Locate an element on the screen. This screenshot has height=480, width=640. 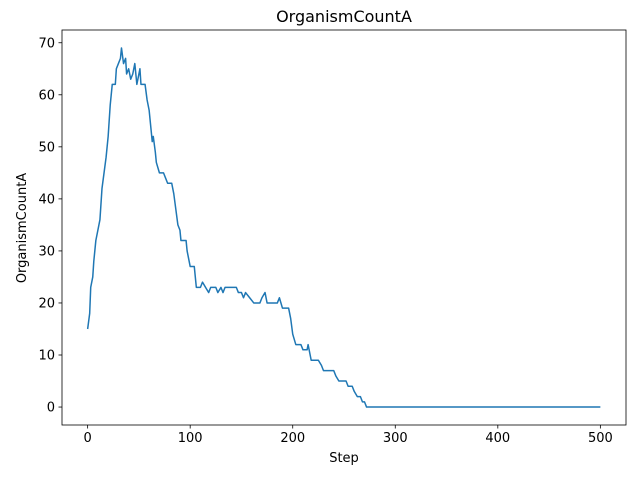
x-tick-label: 300 is located at coordinates (395, 438).